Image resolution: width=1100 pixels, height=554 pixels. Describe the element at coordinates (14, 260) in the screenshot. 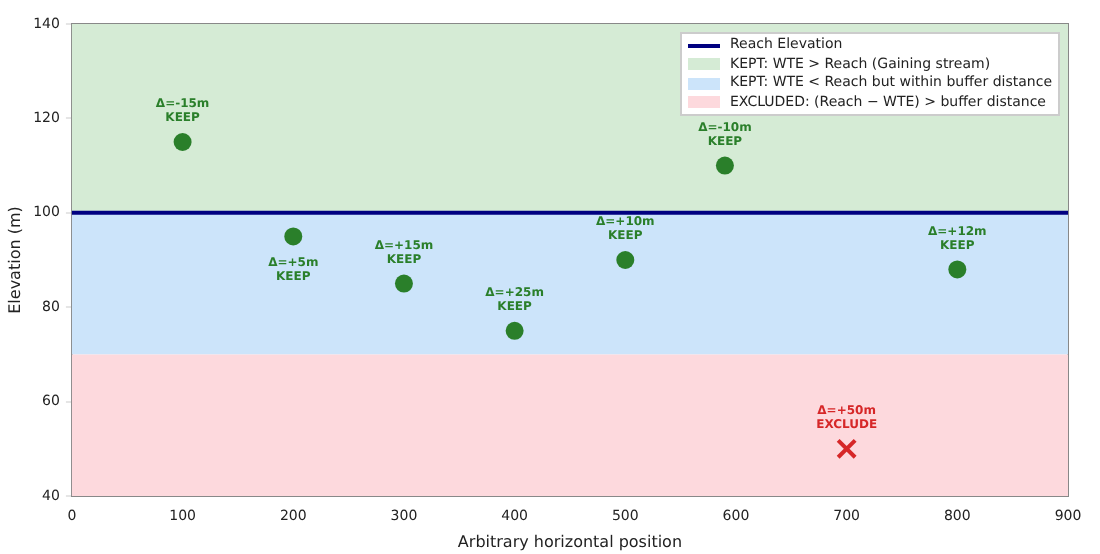

I see `y-axis-title: Elevation (m)` at that location.